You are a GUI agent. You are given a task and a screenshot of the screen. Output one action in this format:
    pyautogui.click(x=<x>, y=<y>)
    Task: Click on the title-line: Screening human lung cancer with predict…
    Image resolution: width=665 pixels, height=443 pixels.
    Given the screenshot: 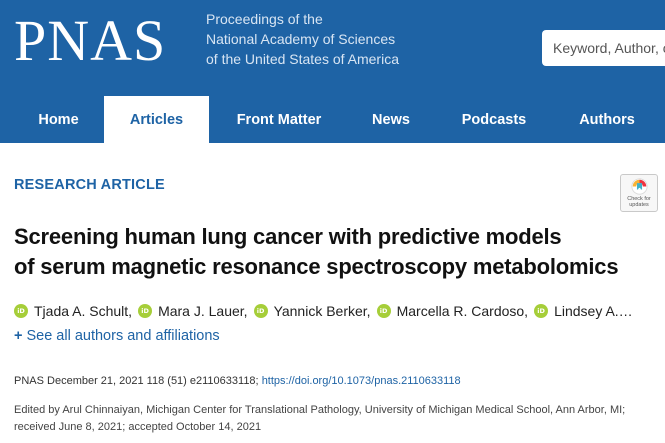 What is the action you would take?
    pyautogui.click(x=288, y=236)
    